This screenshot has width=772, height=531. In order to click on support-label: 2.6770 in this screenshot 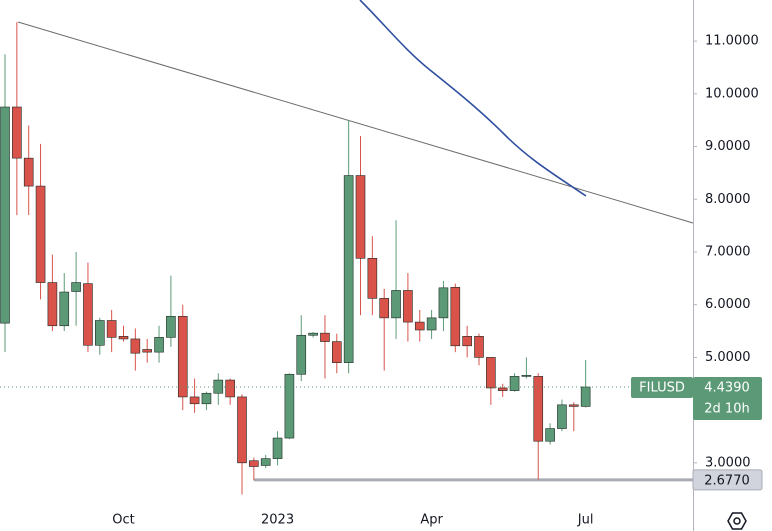, I will do `click(727, 480)`.